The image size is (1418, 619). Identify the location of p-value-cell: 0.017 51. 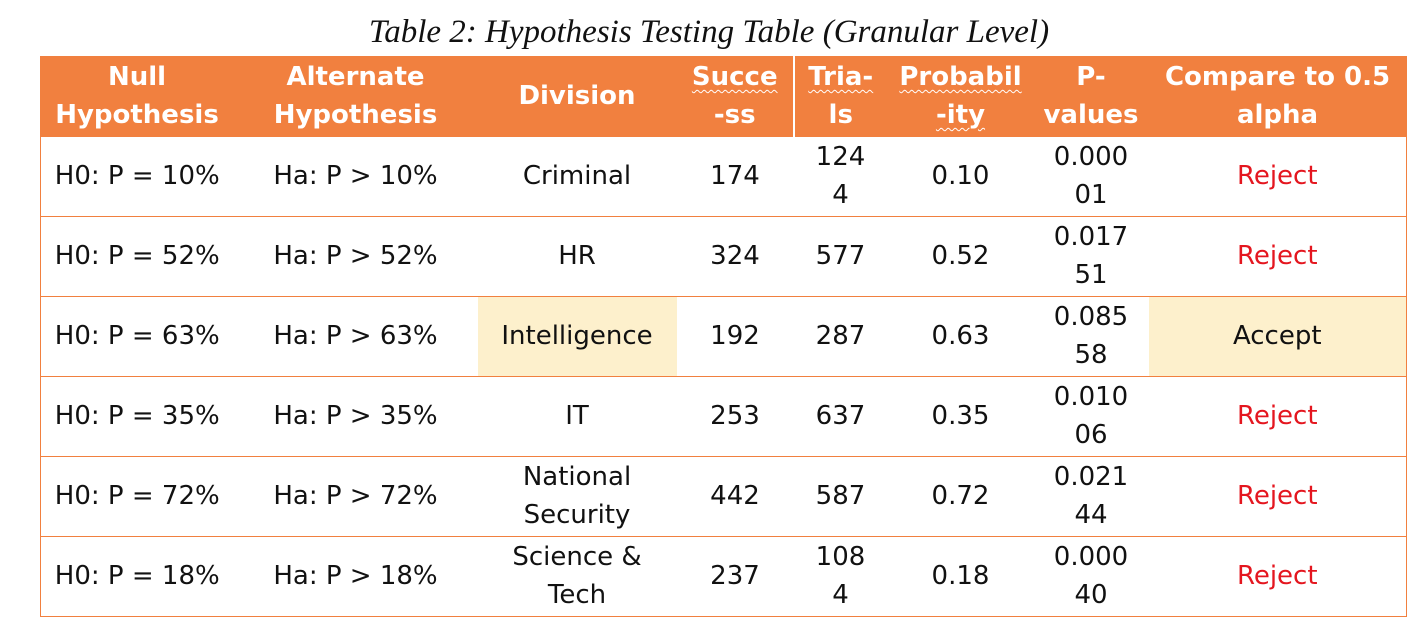
(1091, 256).